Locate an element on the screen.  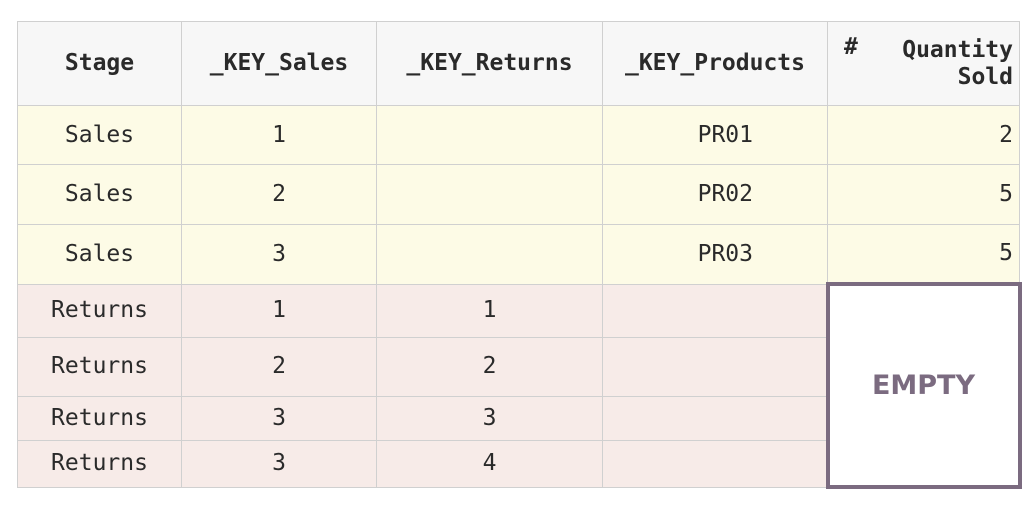
cell-key-products: PR03 is located at coordinates (715, 254).